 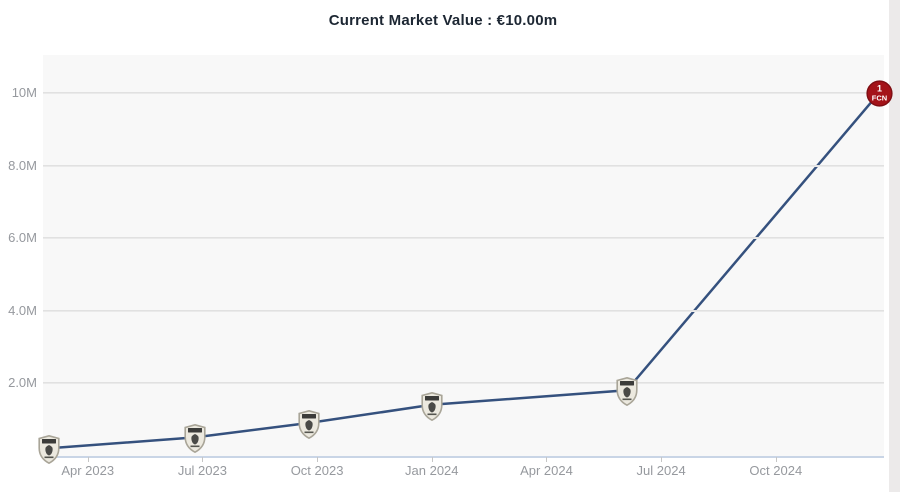 What do you see at coordinates (443, 20) in the screenshot?
I see `chart-title: Current Market Value : €10.00m` at bounding box center [443, 20].